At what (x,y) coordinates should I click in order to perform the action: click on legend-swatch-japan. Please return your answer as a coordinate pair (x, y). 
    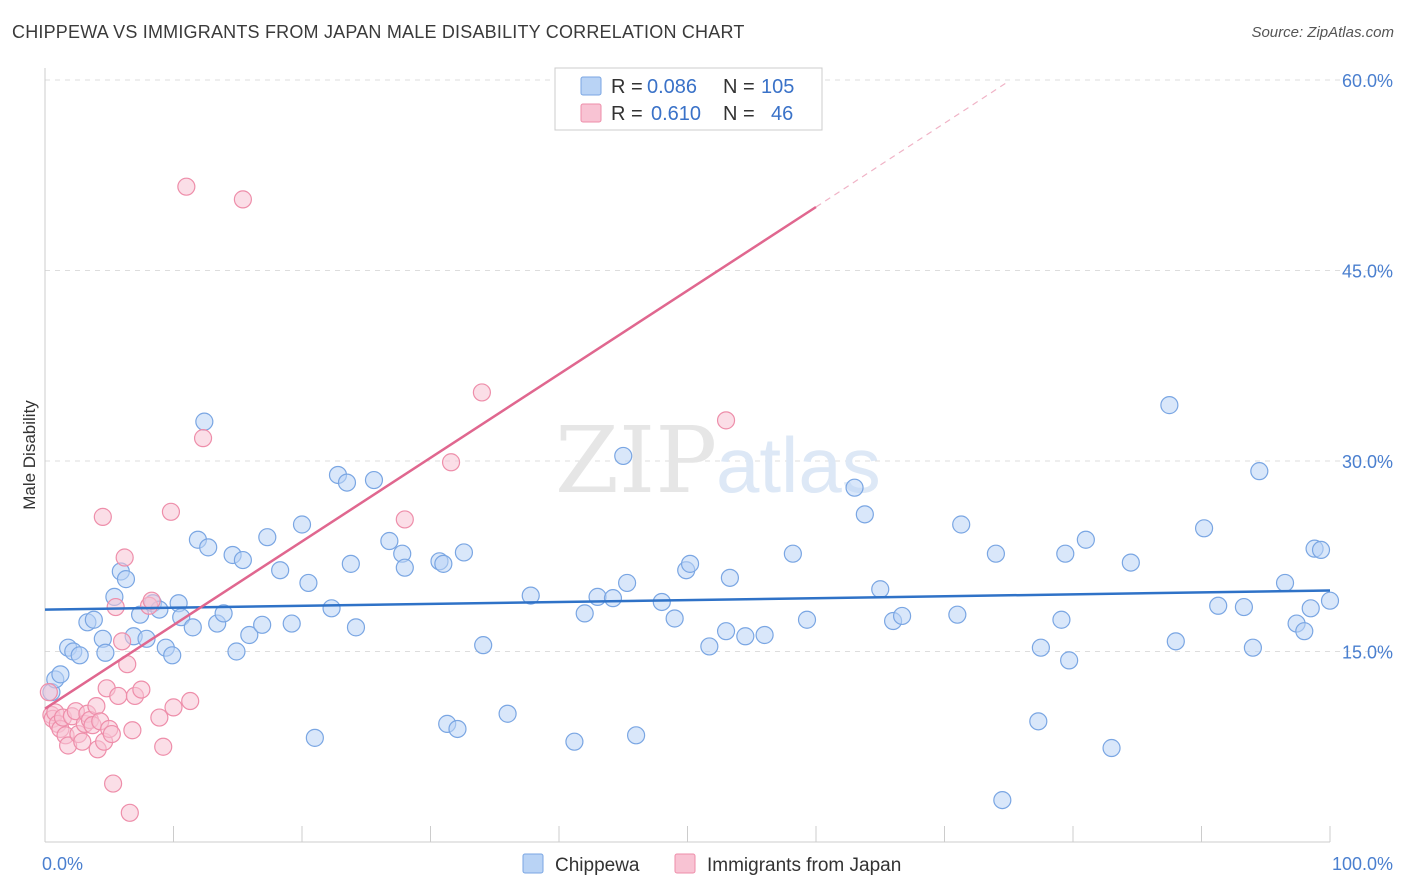
    Looking at the image, I should click on (591, 113).